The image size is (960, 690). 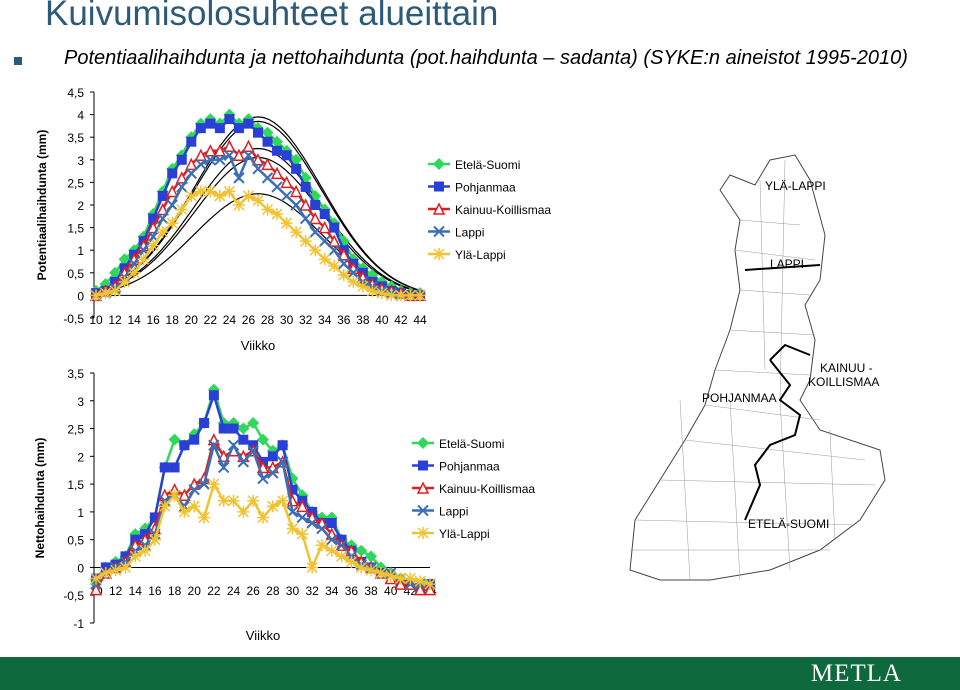 What do you see at coordinates (75, 229) in the screenshot?
I see `chart1-y-tick-label: 1,5` at bounding box center [75, 229].